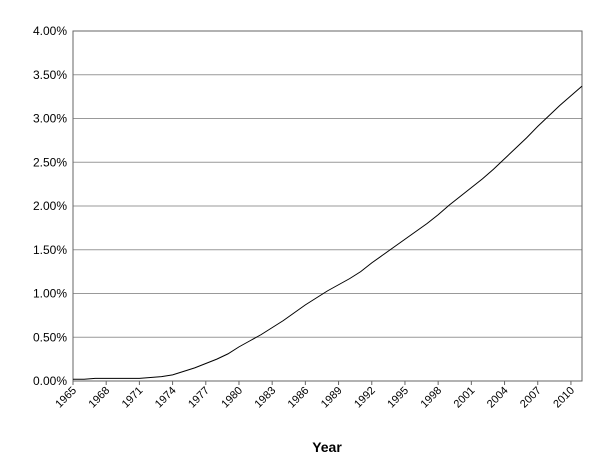  Describe the element at coordinates (398, 398) in the screenshot. I see `x-tick-label: 1995` at that location.